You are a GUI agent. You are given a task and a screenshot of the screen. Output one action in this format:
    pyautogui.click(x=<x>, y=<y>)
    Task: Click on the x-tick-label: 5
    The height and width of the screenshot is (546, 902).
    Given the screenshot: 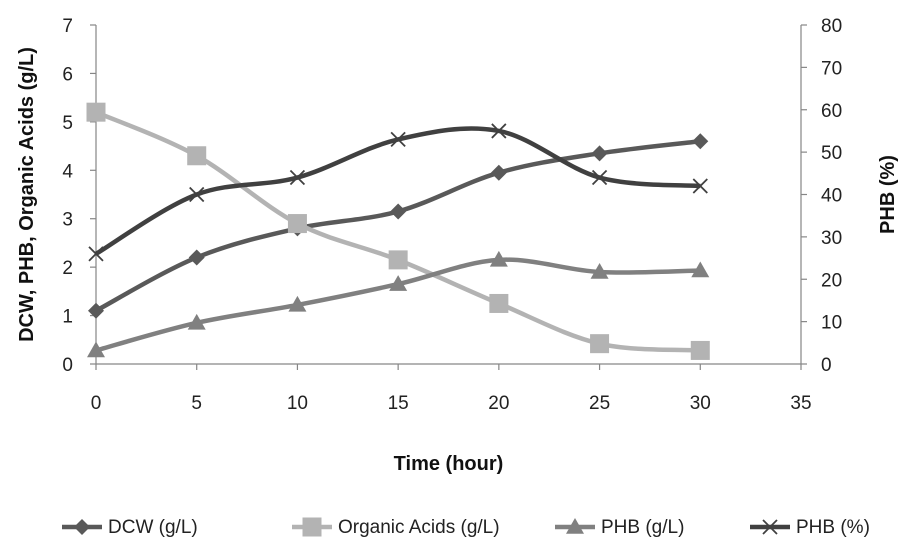 What is the action you would take?
    pyautogui.click(x=196, y=403)
    